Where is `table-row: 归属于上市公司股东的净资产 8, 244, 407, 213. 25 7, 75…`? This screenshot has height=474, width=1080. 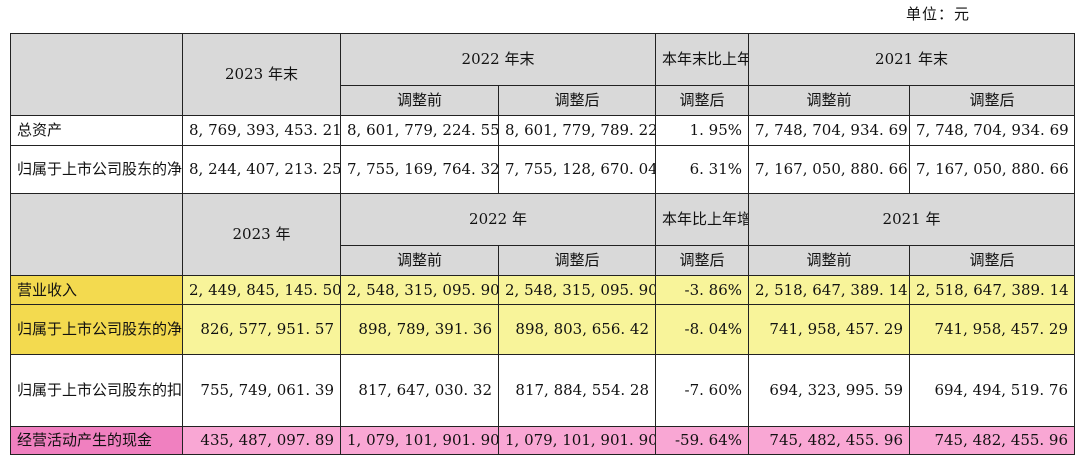 table-row: 归属于上市公司股东的净资产 8, 244, 407, 213. 25 7, 75… is located at coordinates (543, 169).